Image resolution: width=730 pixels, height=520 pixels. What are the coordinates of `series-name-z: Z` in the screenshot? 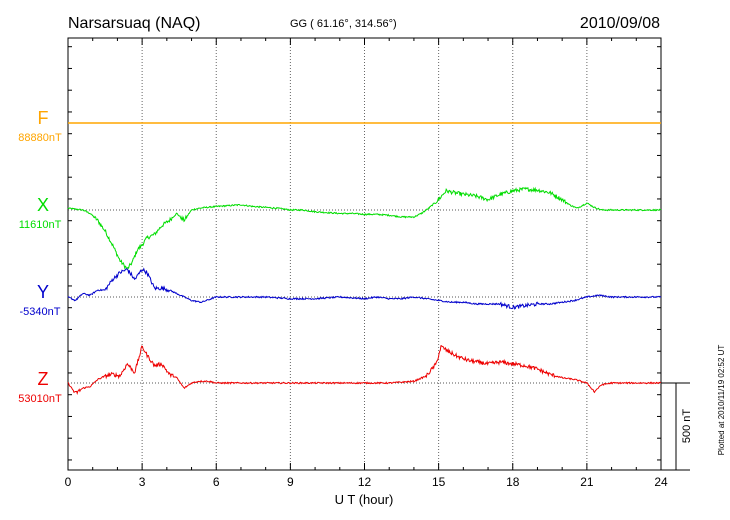 It's located at (43, 379).